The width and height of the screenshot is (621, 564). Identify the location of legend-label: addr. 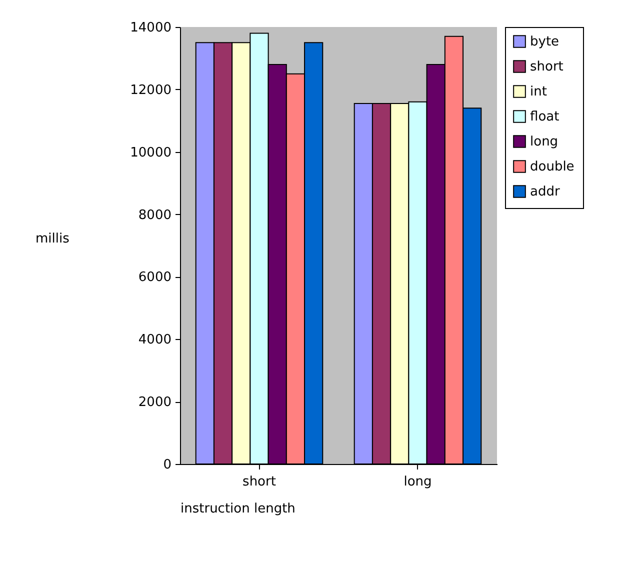
(545, 192).